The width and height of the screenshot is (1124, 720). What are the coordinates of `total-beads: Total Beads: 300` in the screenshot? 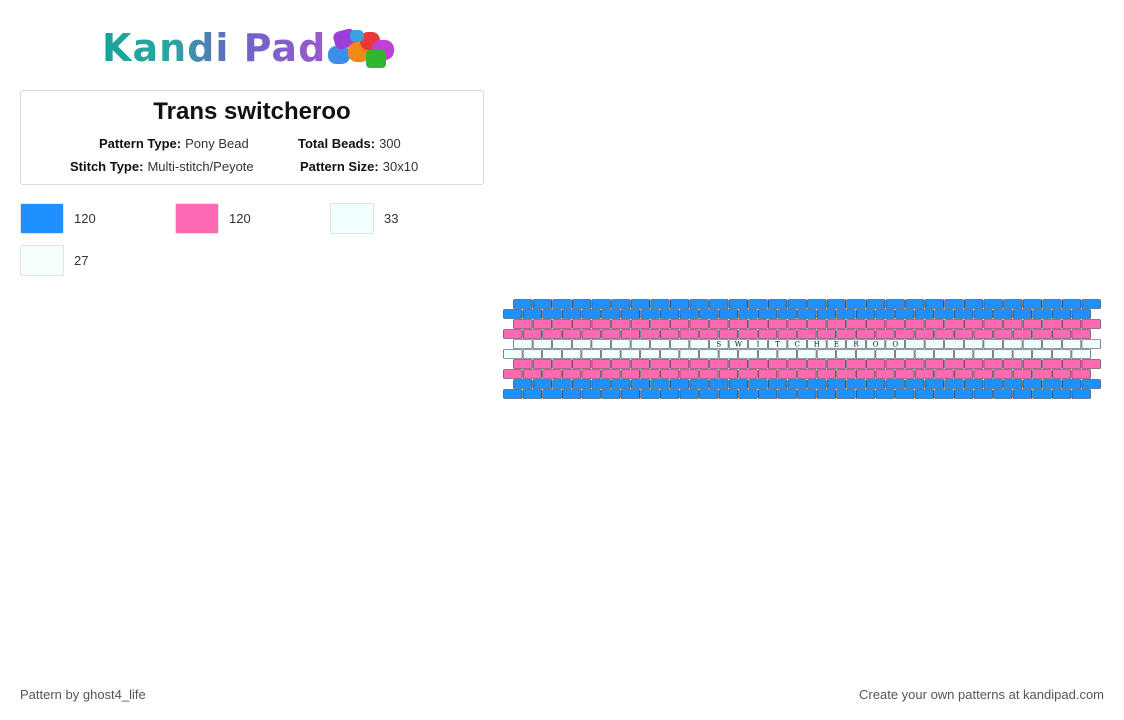 It's located at (349, 143).